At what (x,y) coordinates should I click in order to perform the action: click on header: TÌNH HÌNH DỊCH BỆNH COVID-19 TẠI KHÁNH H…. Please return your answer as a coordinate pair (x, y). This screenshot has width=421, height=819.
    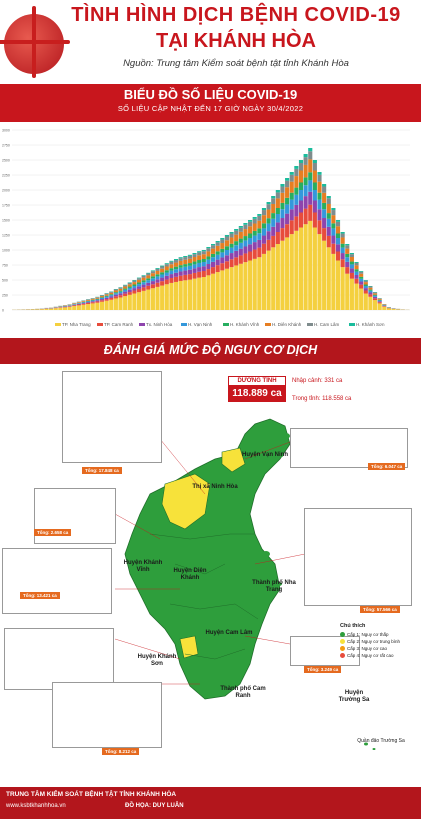
    Looking at the image, I should click on (210, 42).